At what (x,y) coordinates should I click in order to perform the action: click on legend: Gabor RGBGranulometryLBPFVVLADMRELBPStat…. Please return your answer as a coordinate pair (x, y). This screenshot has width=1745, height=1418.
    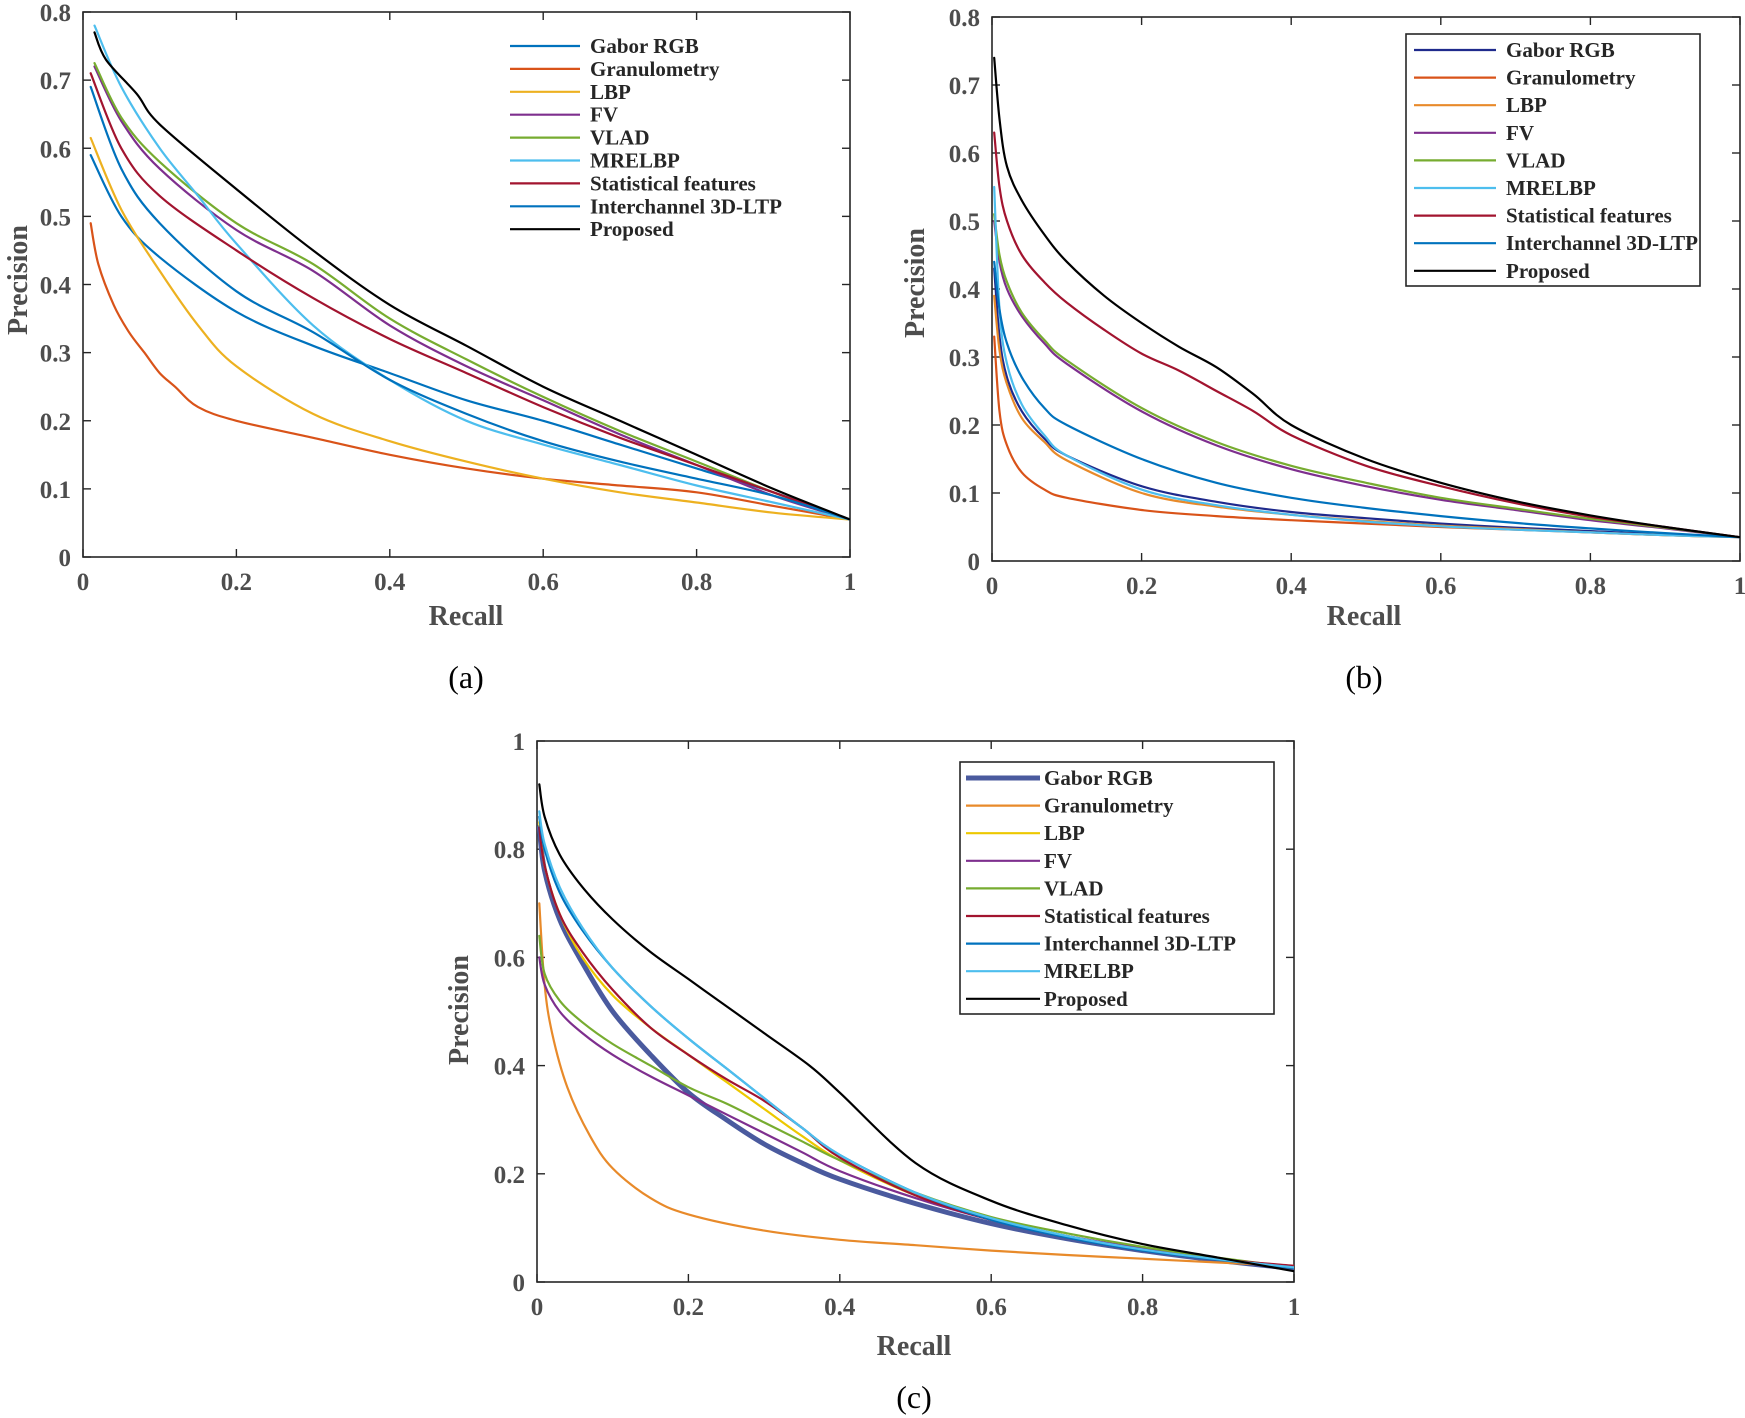
    Looking at the image, I should click on (646, 137).